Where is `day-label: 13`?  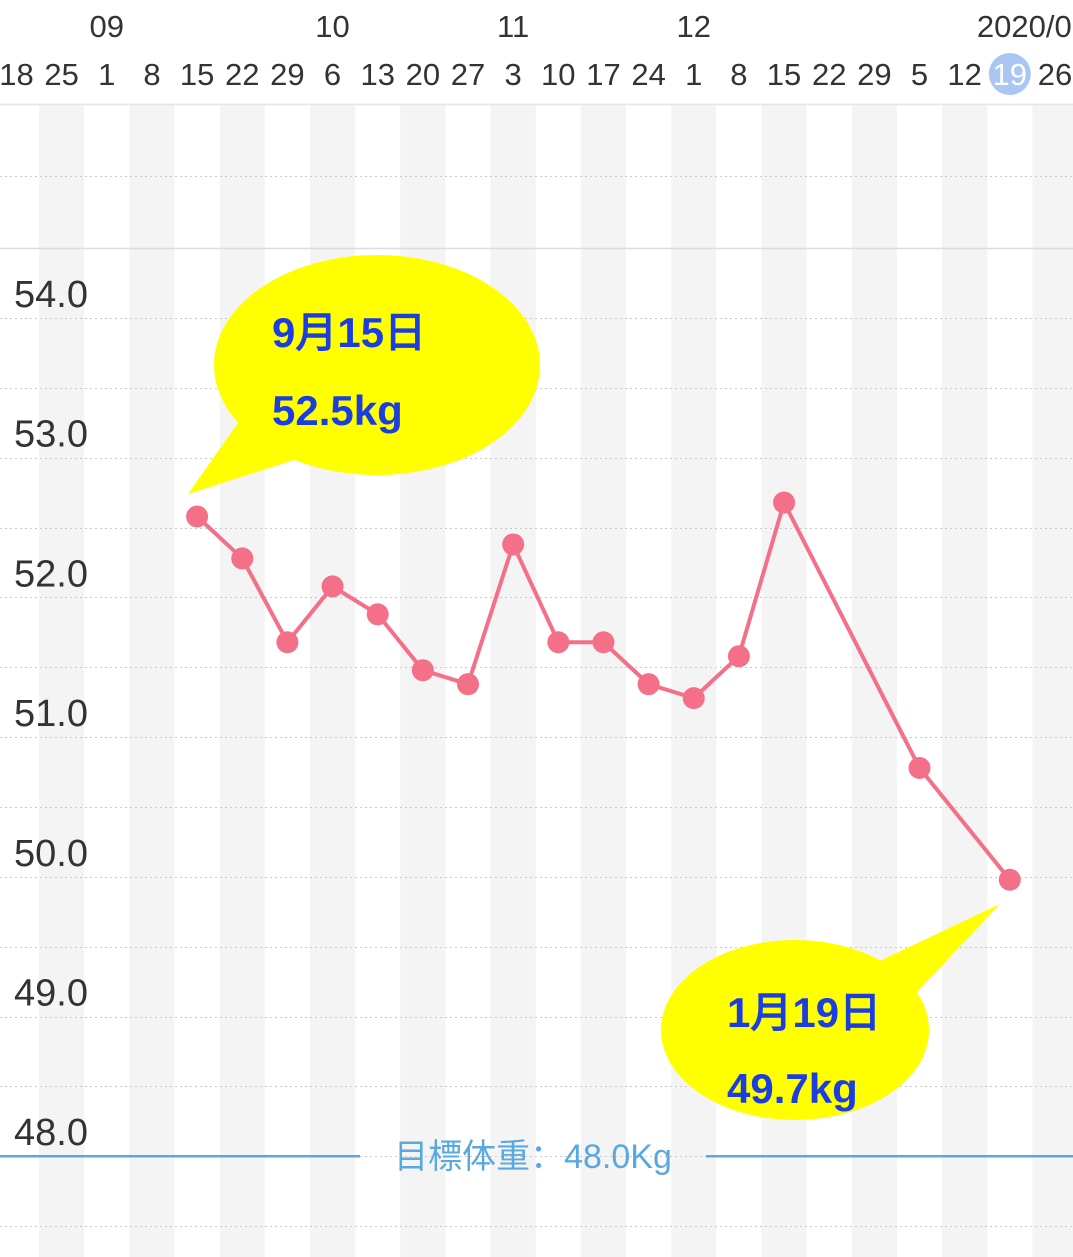 day-label: 13 is located at coordinates (377, 74).